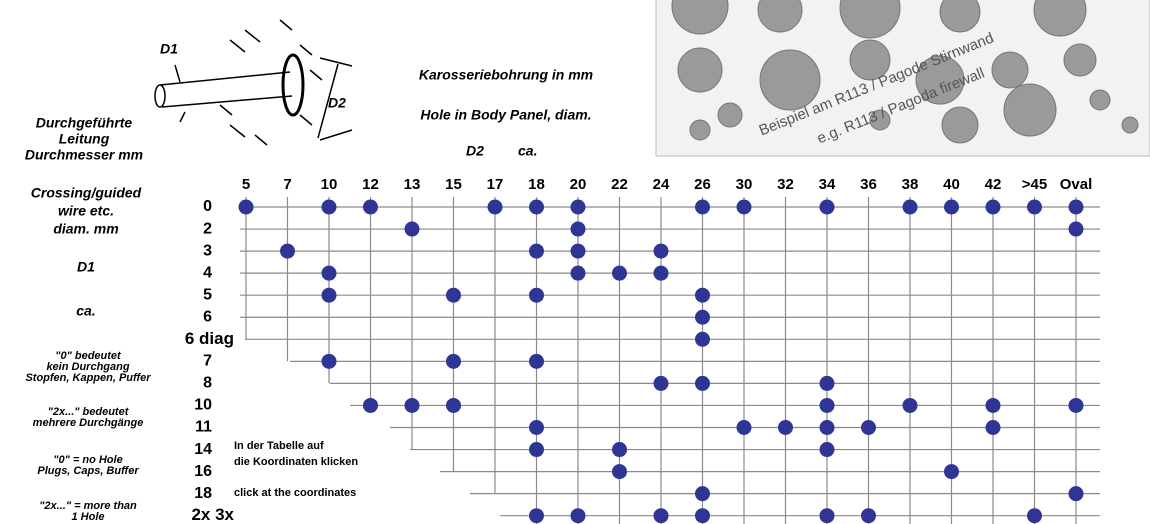 The height and width of the screenshot is (524, 1150). Describe the element at coordinates (85, 311) in the screenshot. I see `ca-row-caption: ca.` at that location.